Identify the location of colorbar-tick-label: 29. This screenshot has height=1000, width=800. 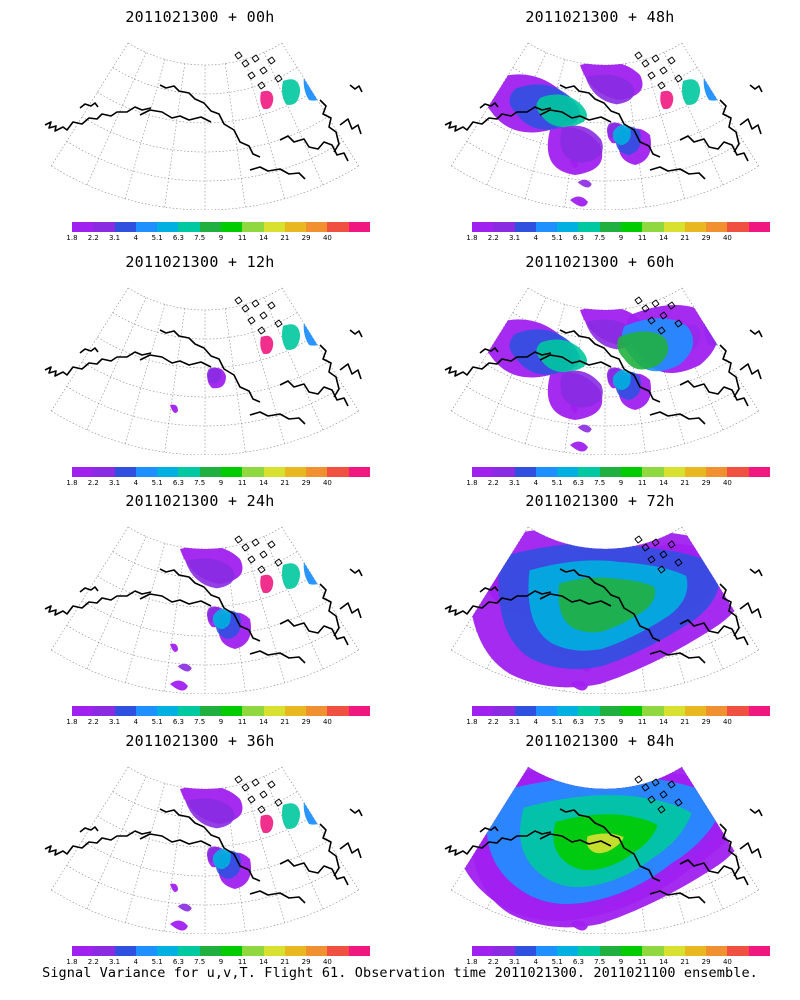
(306, 238).